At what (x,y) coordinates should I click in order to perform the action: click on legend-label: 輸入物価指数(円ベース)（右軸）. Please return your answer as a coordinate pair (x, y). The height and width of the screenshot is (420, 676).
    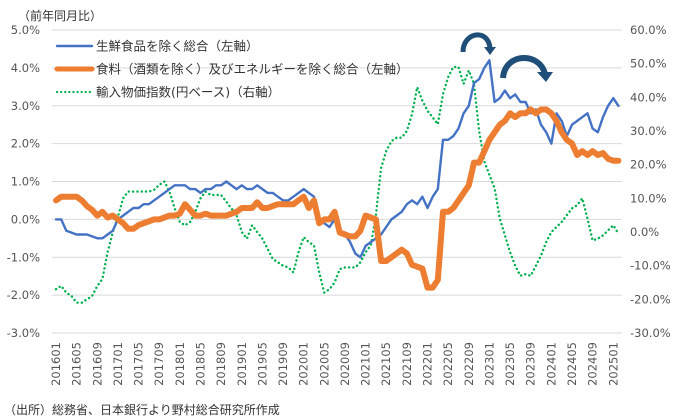
    Looking at the image, I should click on (188, 92).